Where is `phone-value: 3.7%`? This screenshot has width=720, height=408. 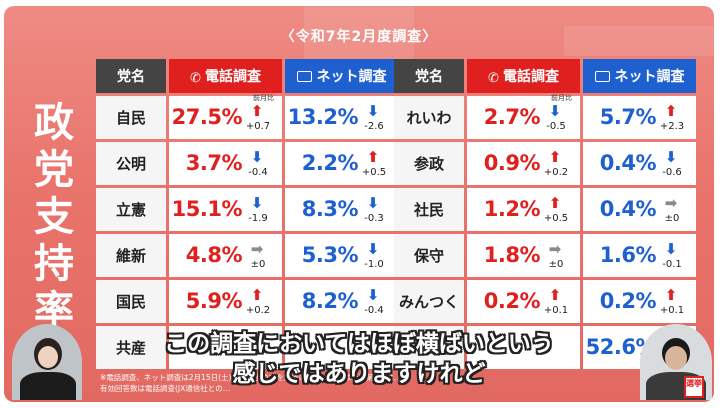 phone-value: 3.7% is located at coordinates (214, 163).